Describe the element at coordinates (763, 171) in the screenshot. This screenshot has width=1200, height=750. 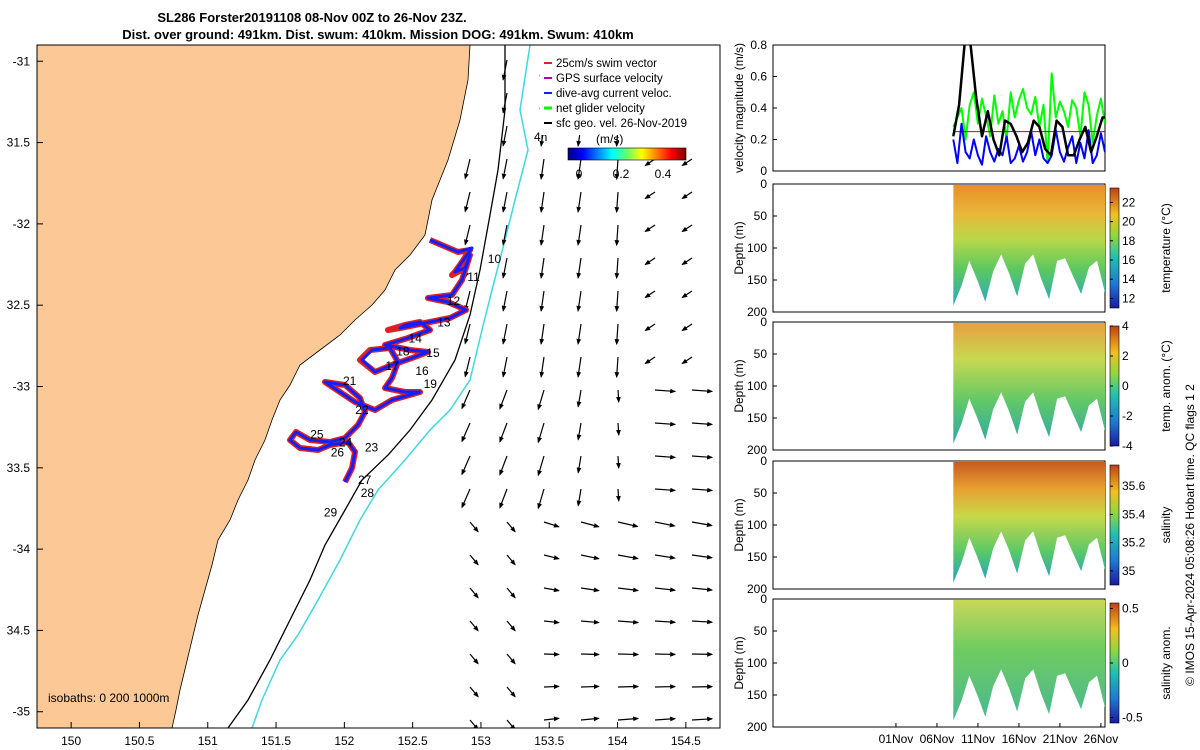
I see `velocity-ytick-label: 0` at that location.